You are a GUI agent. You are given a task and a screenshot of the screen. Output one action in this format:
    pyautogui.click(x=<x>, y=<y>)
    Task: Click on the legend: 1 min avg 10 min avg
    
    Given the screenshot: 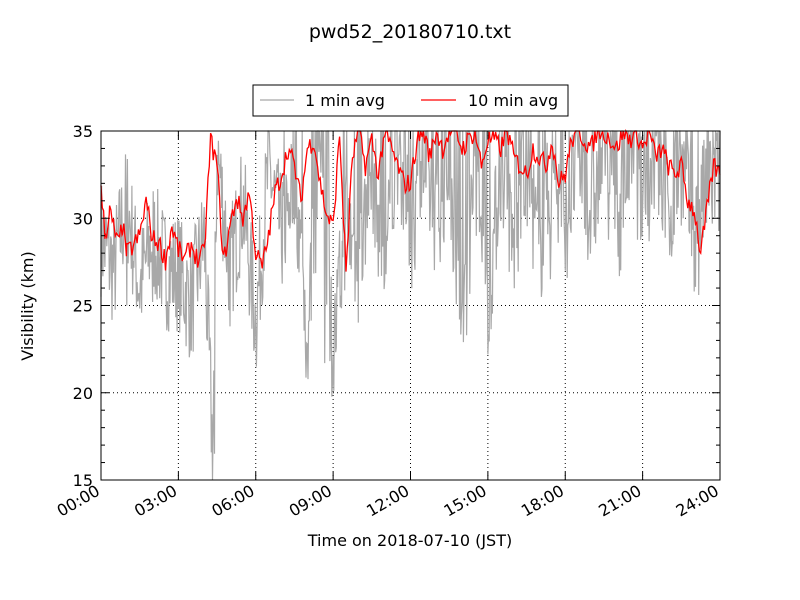 What is the action you would take?
    pyautogui.click(x=410, y=100)
    